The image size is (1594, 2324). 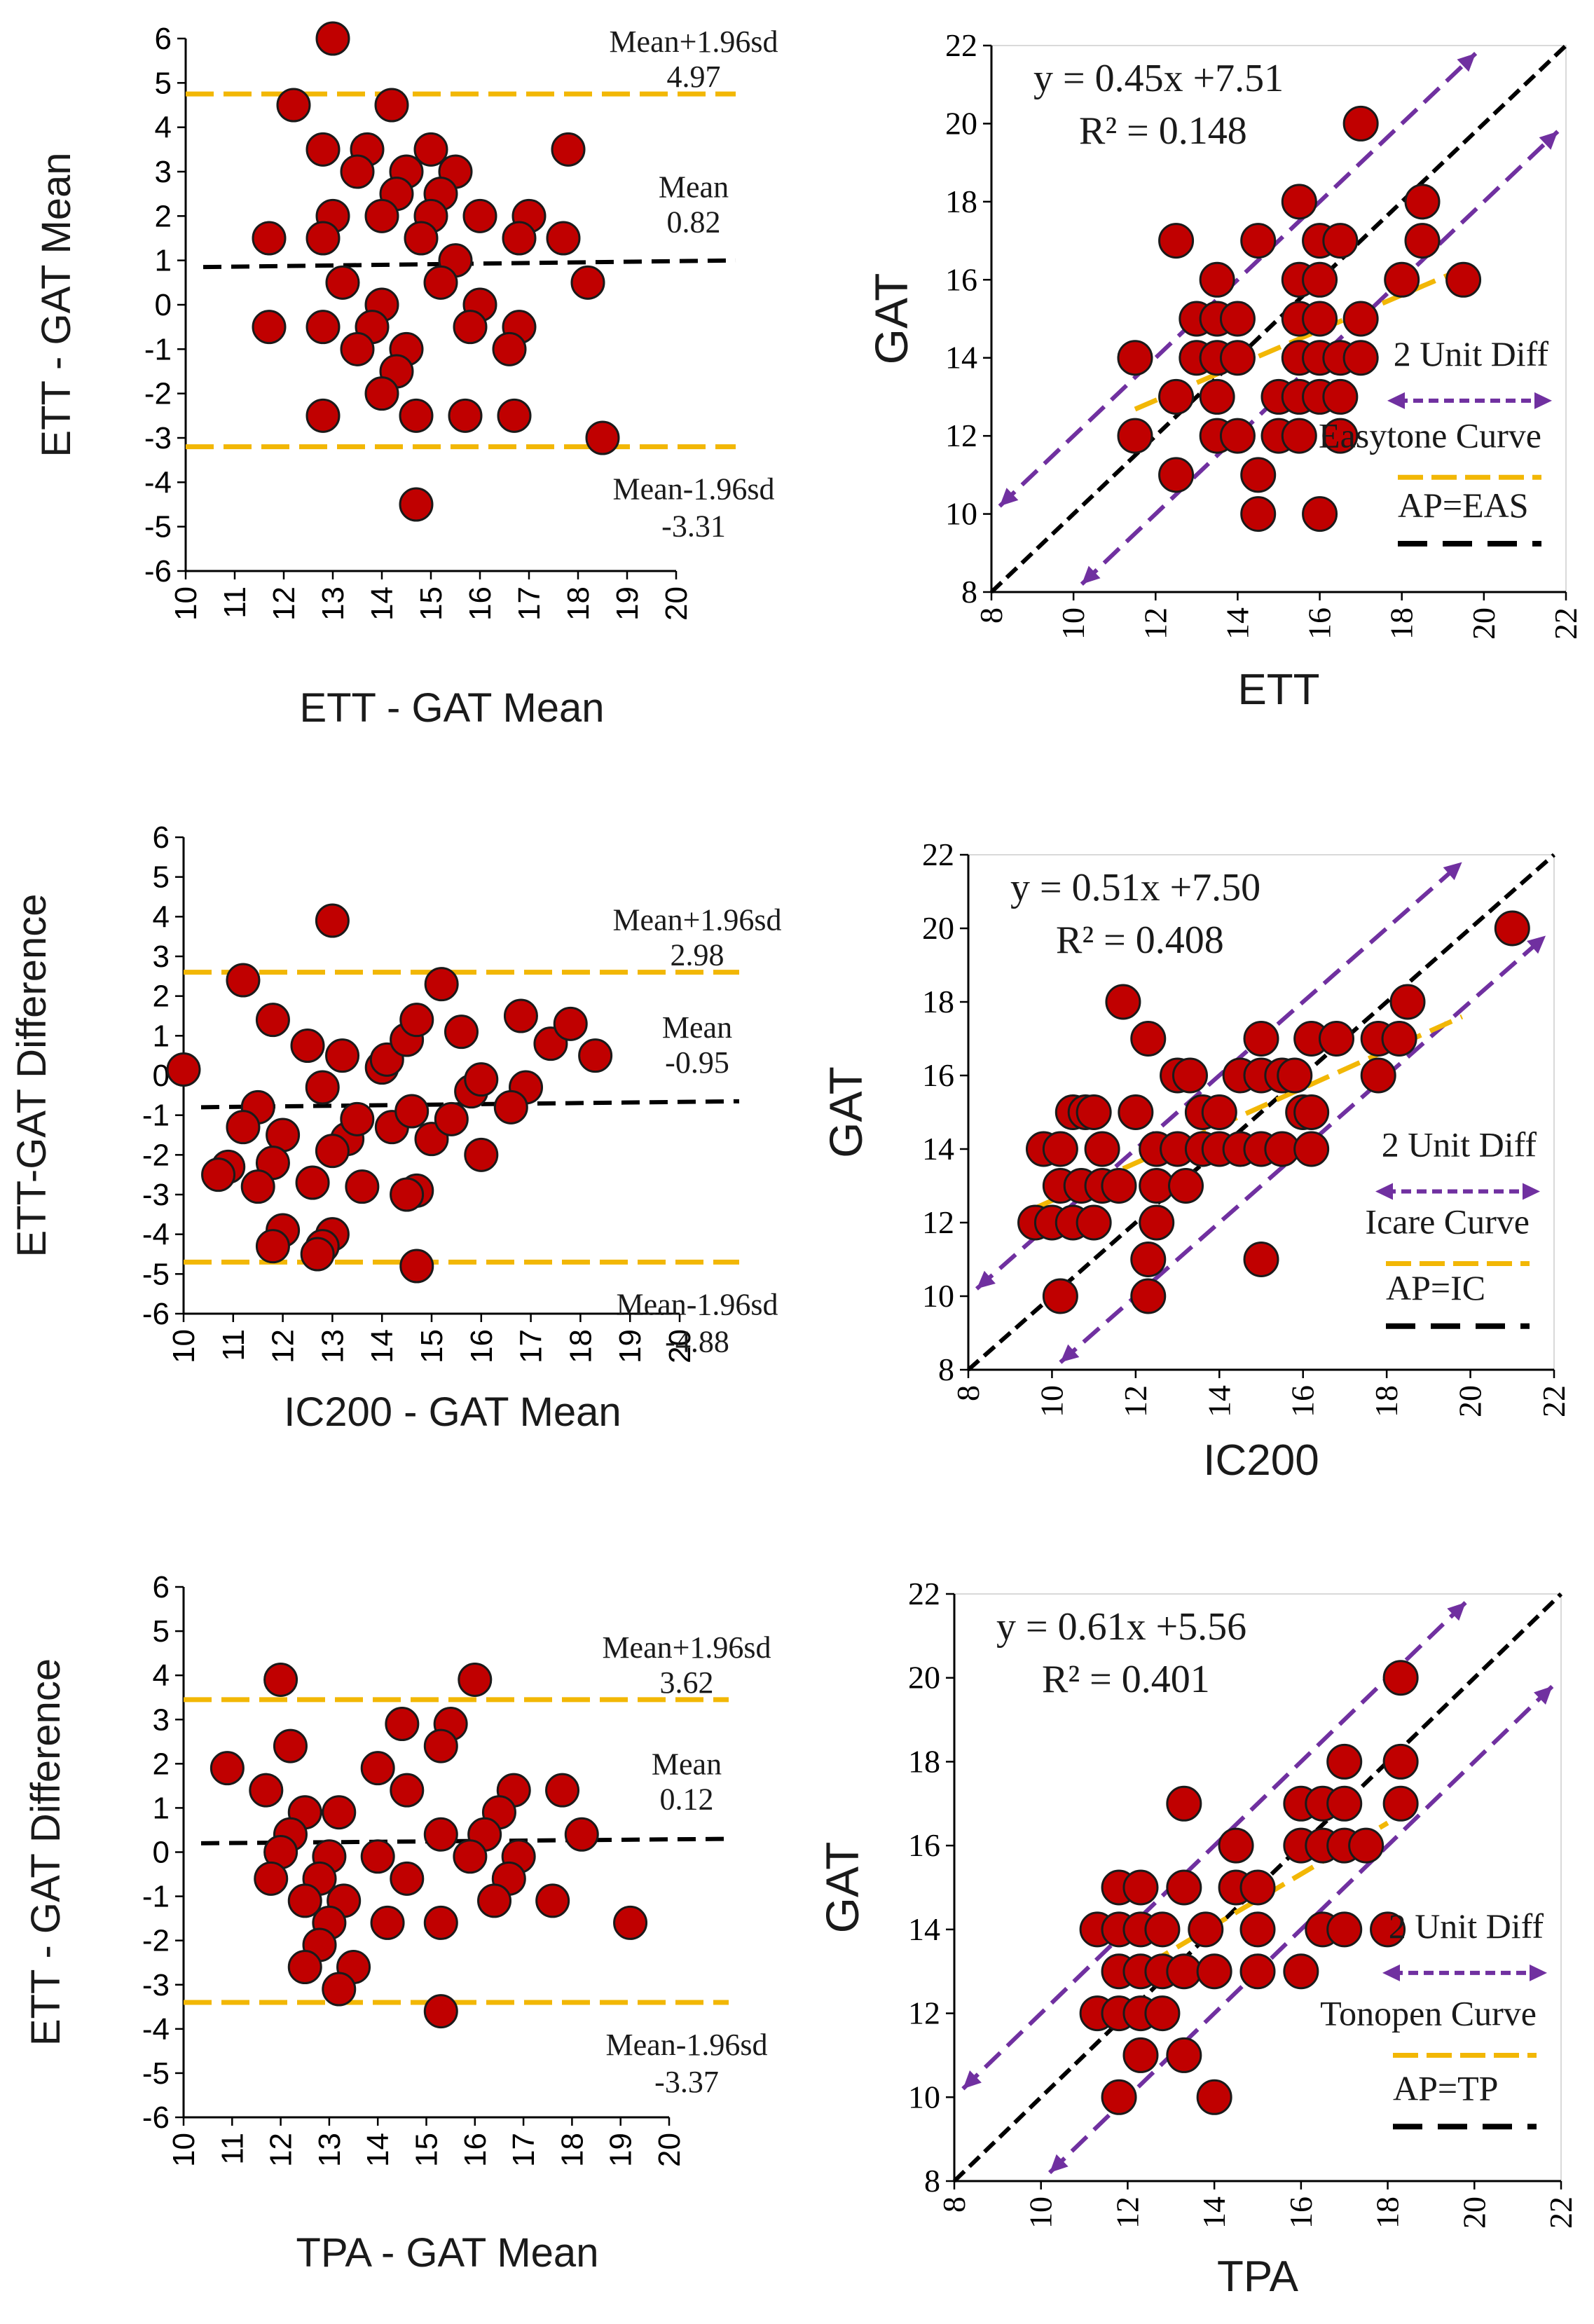 What do you see at coordinates (163, 172) in the screenshot?
I see `y-tick-label: 3` at bounding box center [163, 172].